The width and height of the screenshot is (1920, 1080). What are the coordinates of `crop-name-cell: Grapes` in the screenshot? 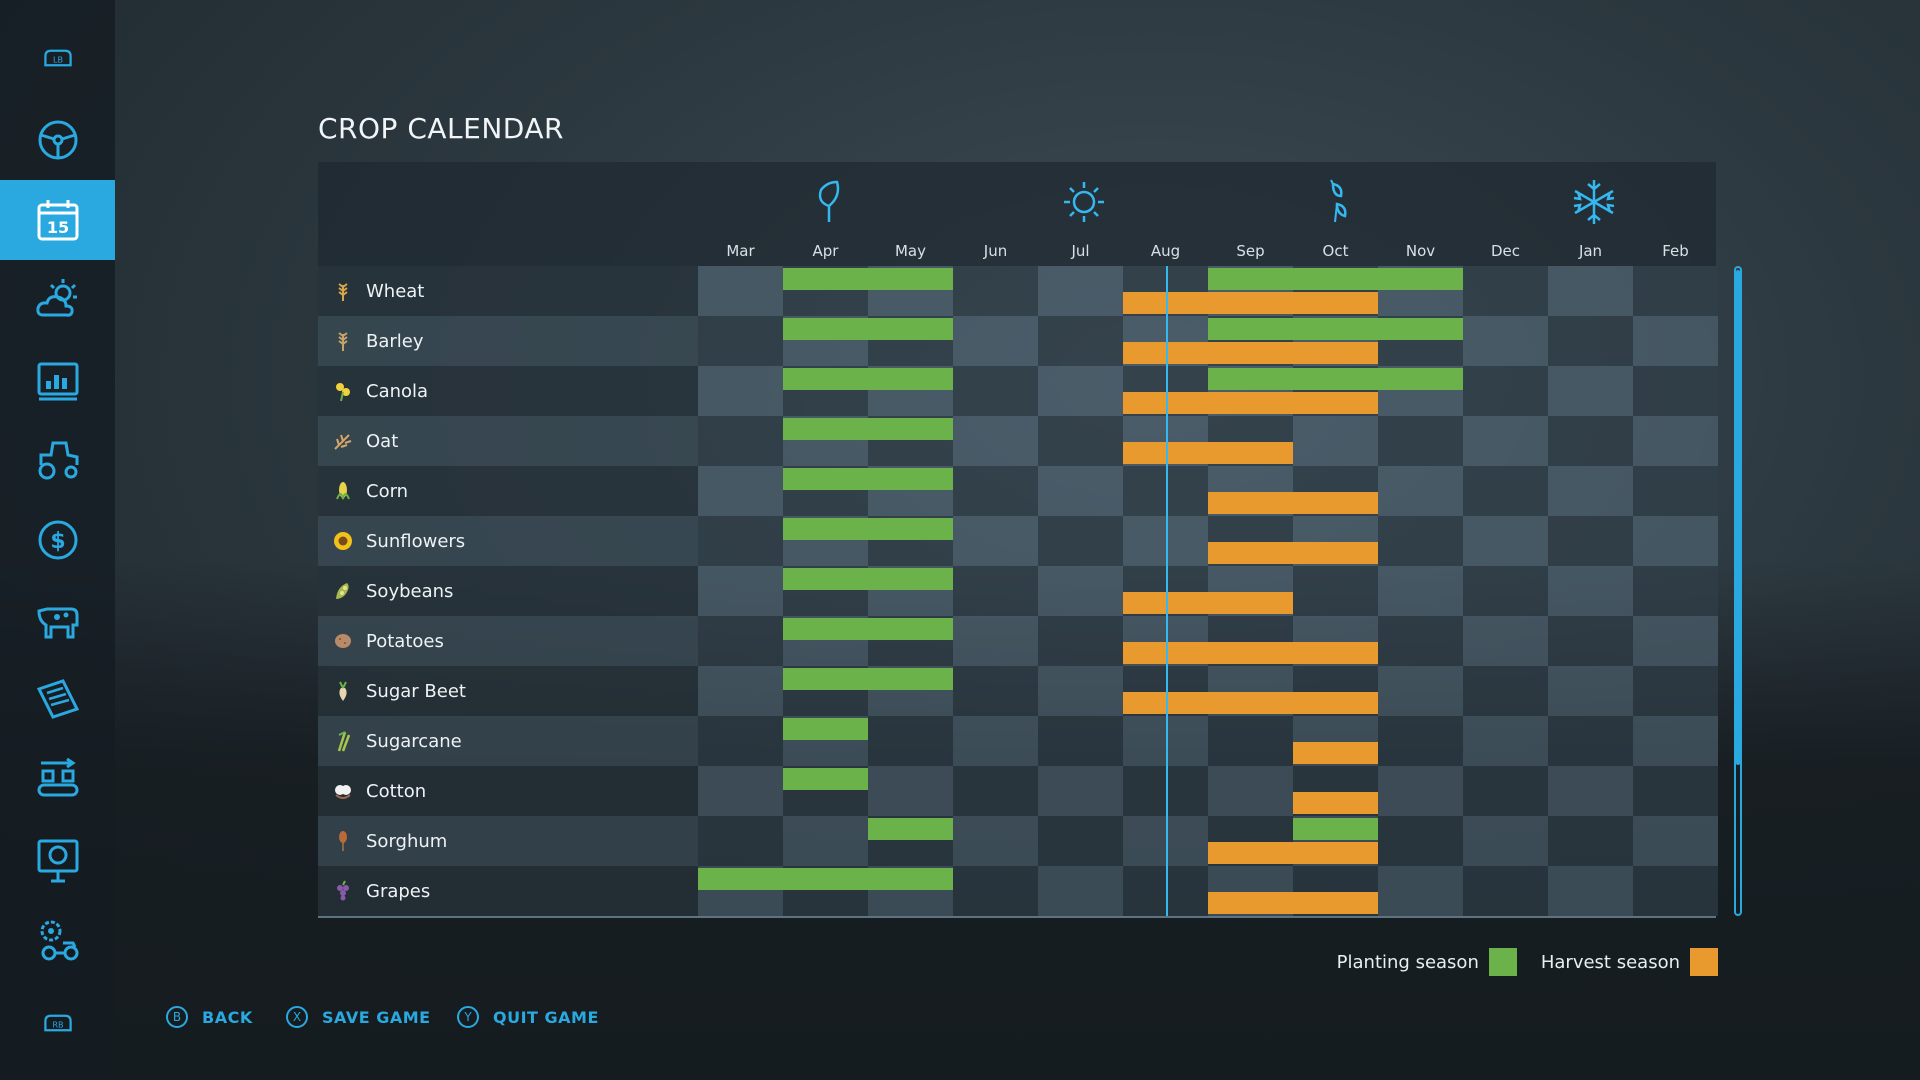 It's located at (508, 891).